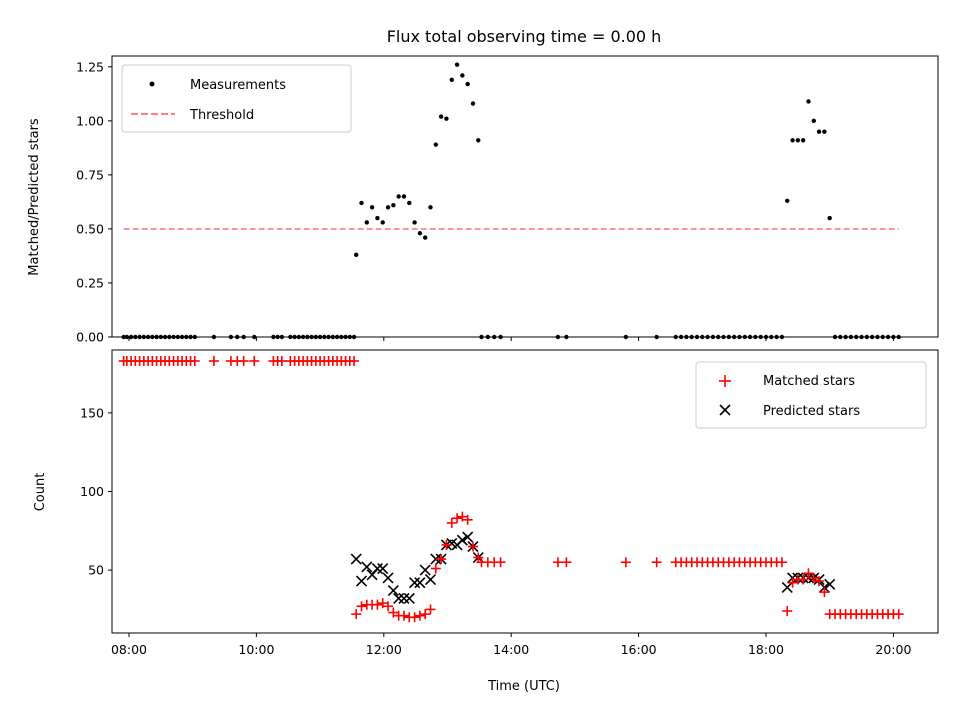 Image resolution: width=960 pixels, height=720 pixels. I want to click on top-y-tick-label: 0.25, so click(90, 282).